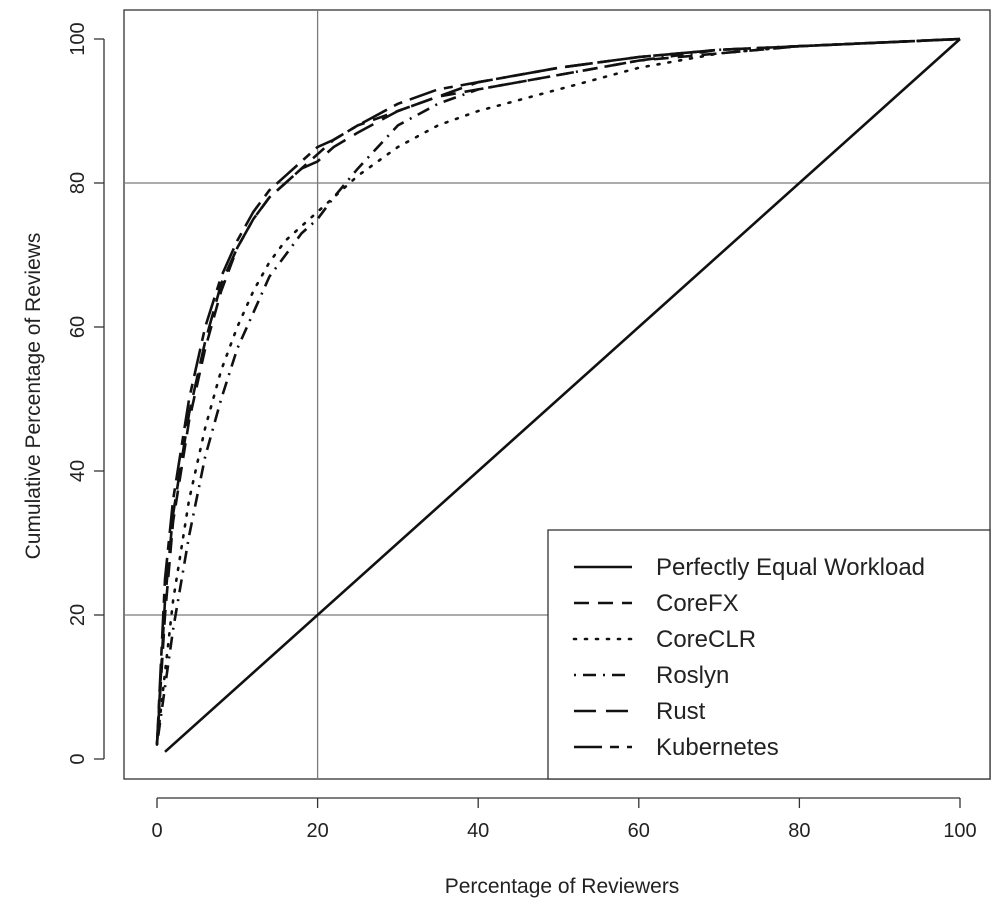 Image resolution: width=1000 pixels, height=907 pixels. I want to click on y-axis-title: Cumulative Percentage of Reviews, so click(33, 396).